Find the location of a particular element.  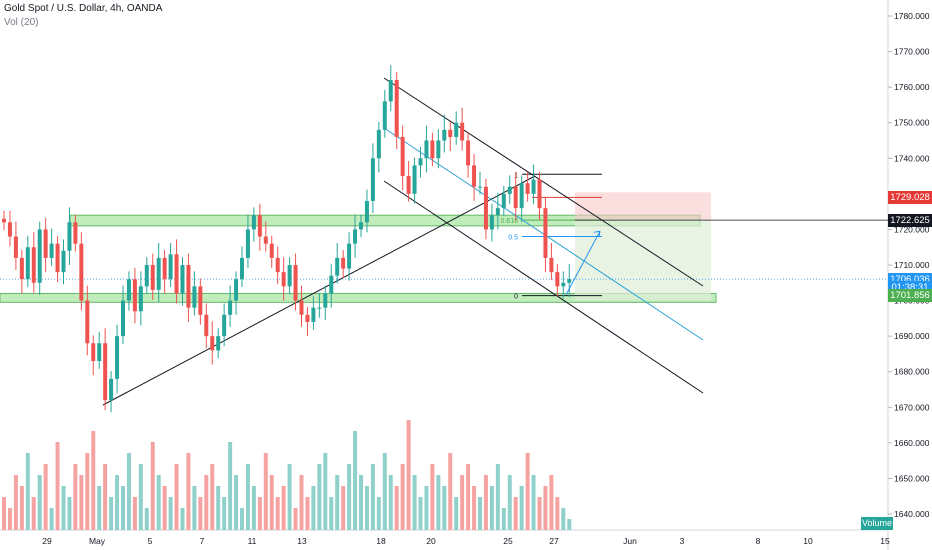

channel-bottom-line is located at coordinates (543, 287).